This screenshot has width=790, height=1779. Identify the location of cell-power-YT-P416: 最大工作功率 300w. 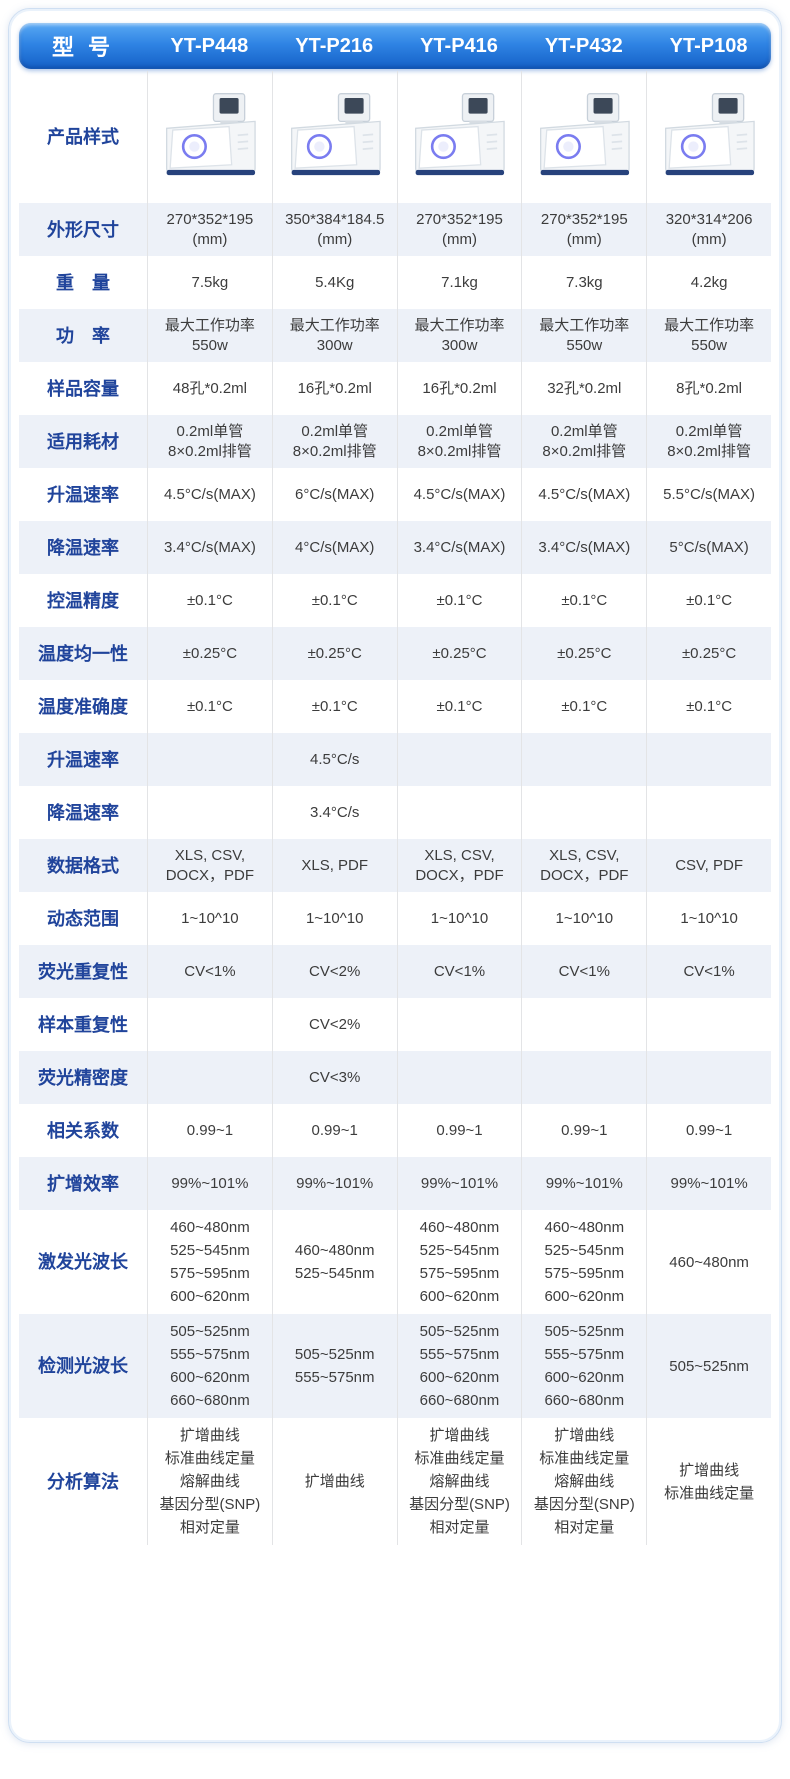
(459, 335).